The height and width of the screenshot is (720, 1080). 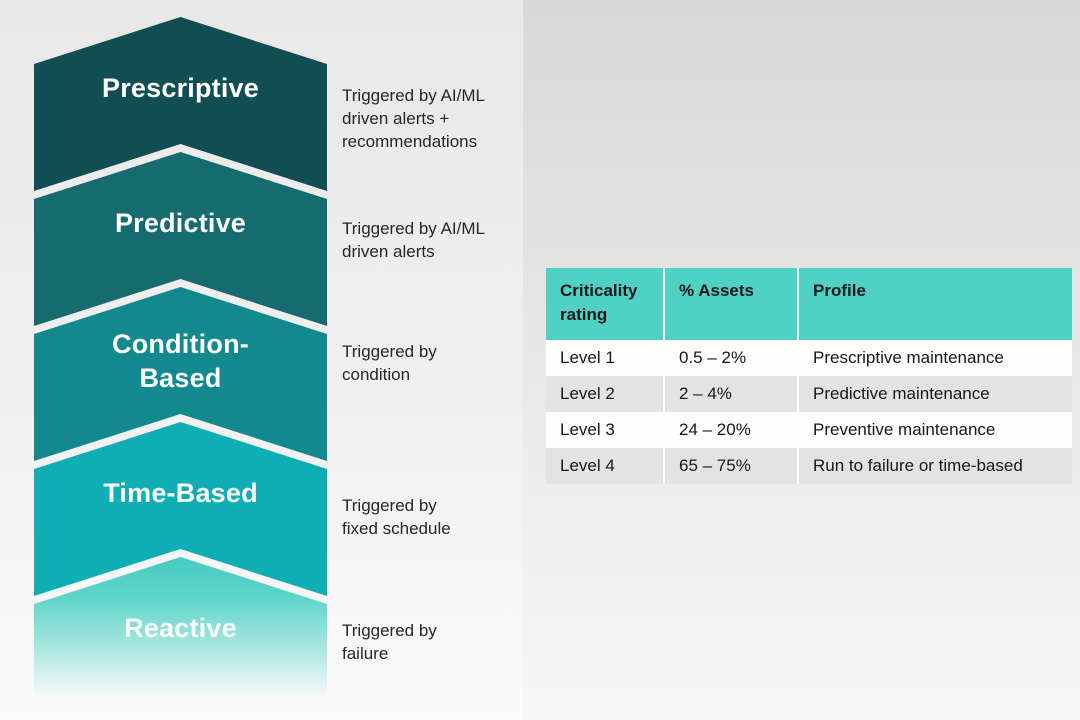 I want to click on table-cell: Level 4, so click(x=604, y=466).